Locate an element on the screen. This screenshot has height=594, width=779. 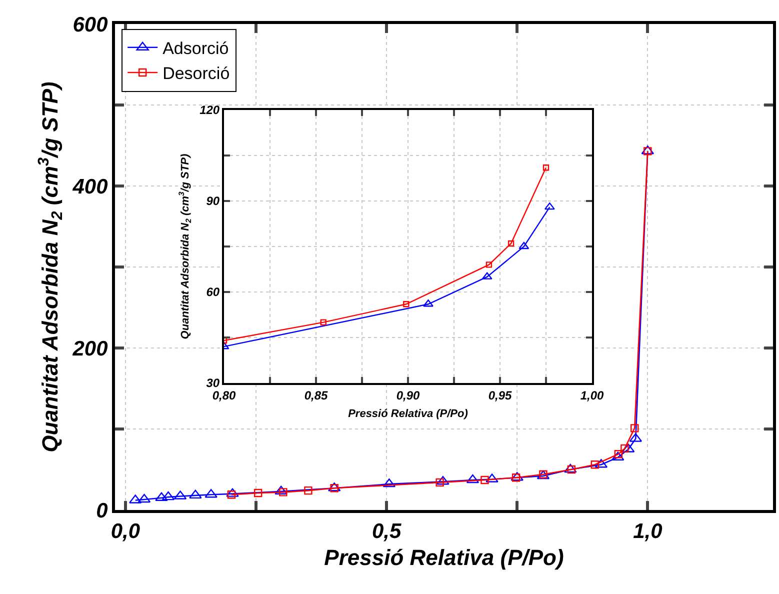
x-tick-label: 1,0 is located at coordinates (648, 532).